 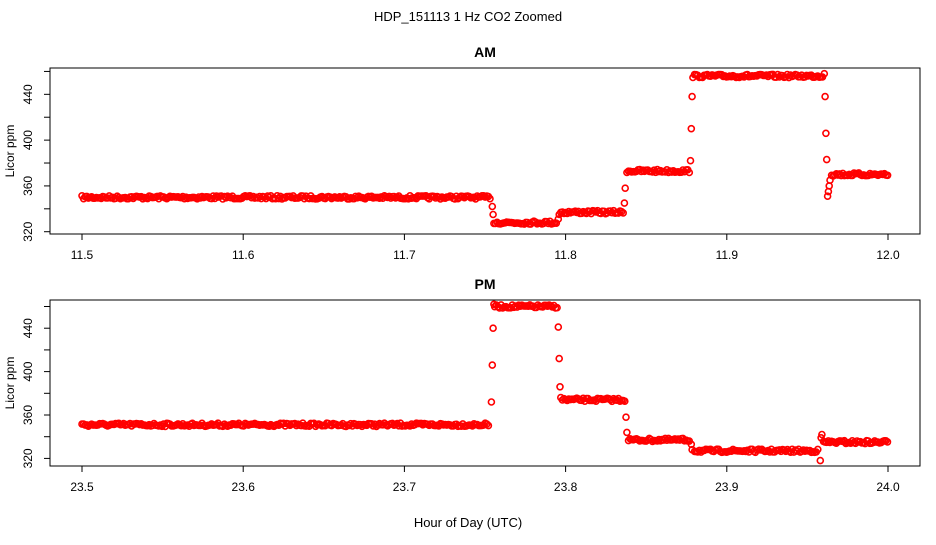 What do you see at coordinates (566, 487) in the screenshot?
I see `x-tick-label: 23.8` at bounding box center [566, 487].